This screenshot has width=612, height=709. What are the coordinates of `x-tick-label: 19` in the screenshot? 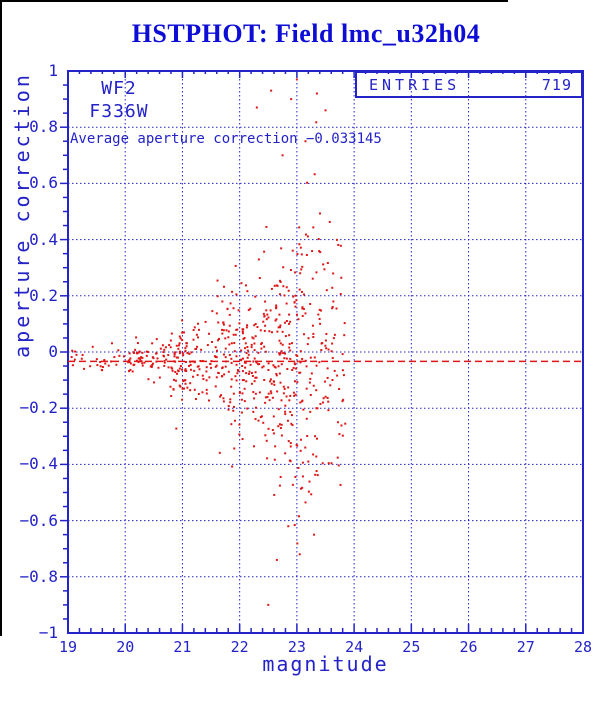 It's located at (68, 647).